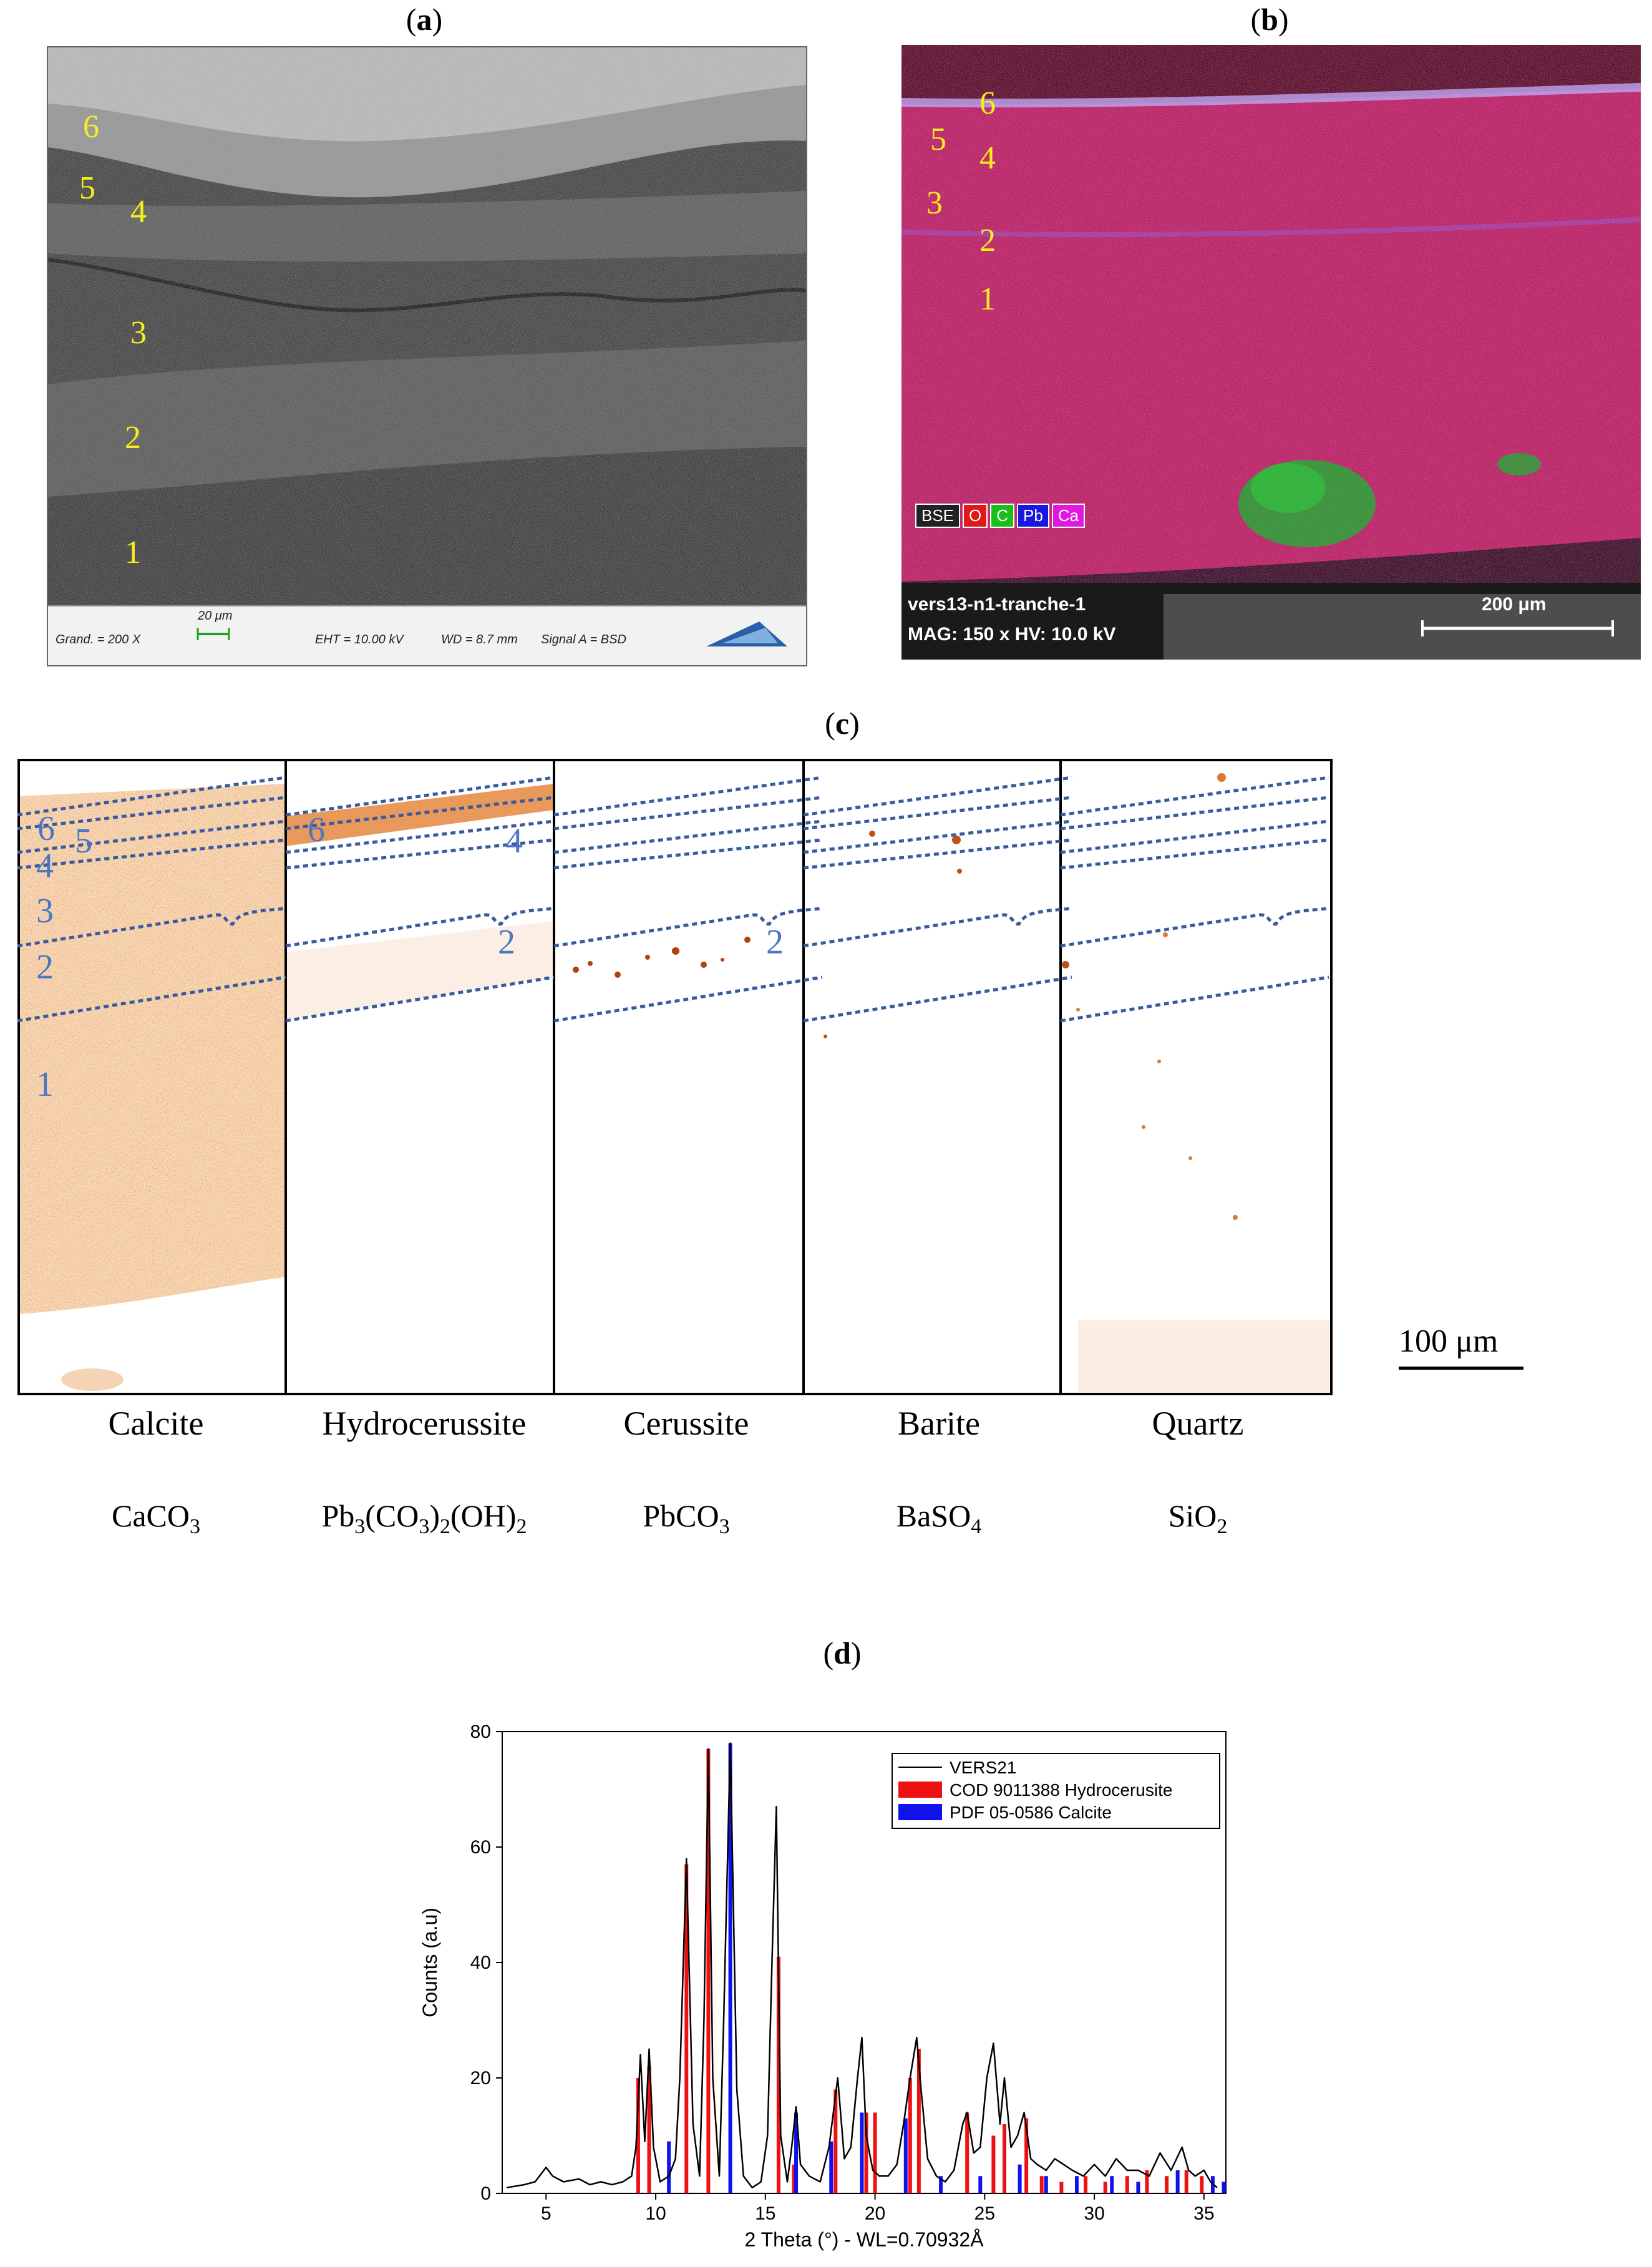  I want to click on panel-label-a: (a), so click(424, 20).